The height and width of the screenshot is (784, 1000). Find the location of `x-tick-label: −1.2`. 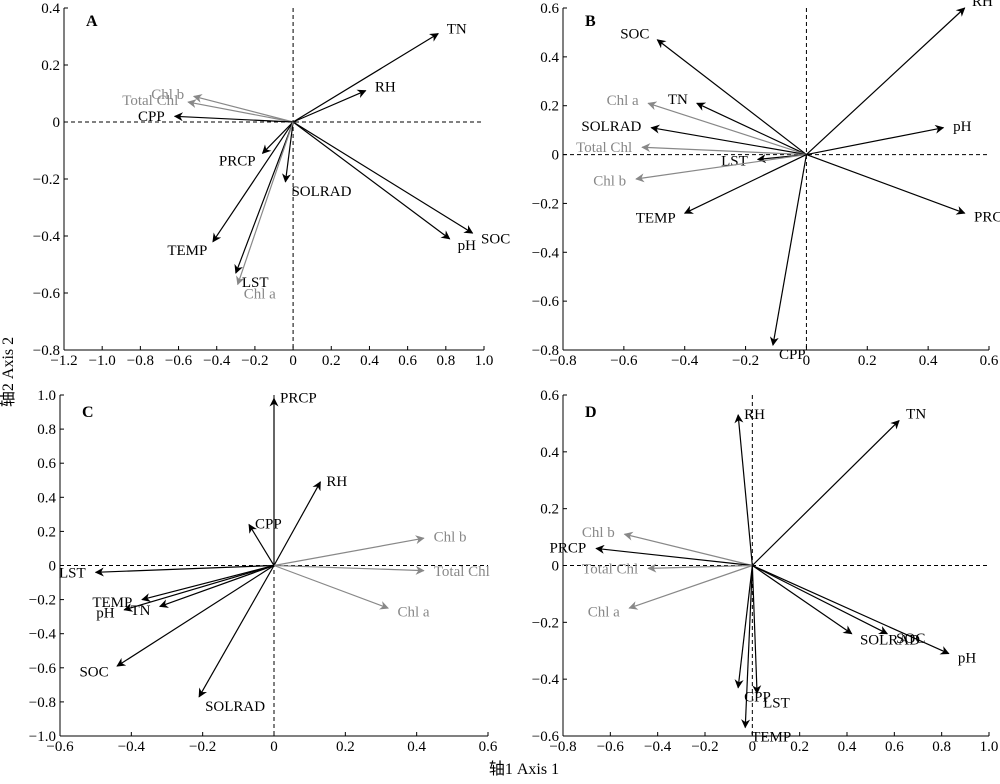

x-tick-label: −1.2 is located at coordinates (63, 361).